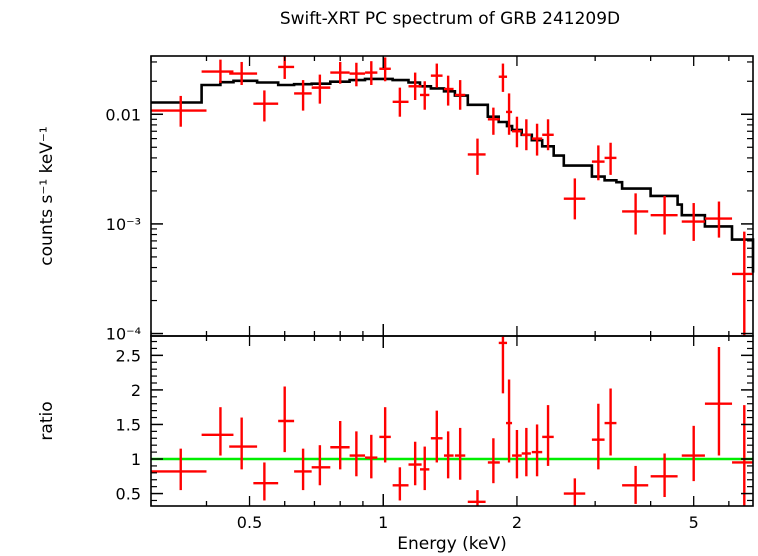  What do you see at coordinates (123, 114) in the screenshot?
I see `y-tick-label: 0.01` at bounding box center [123, 114].